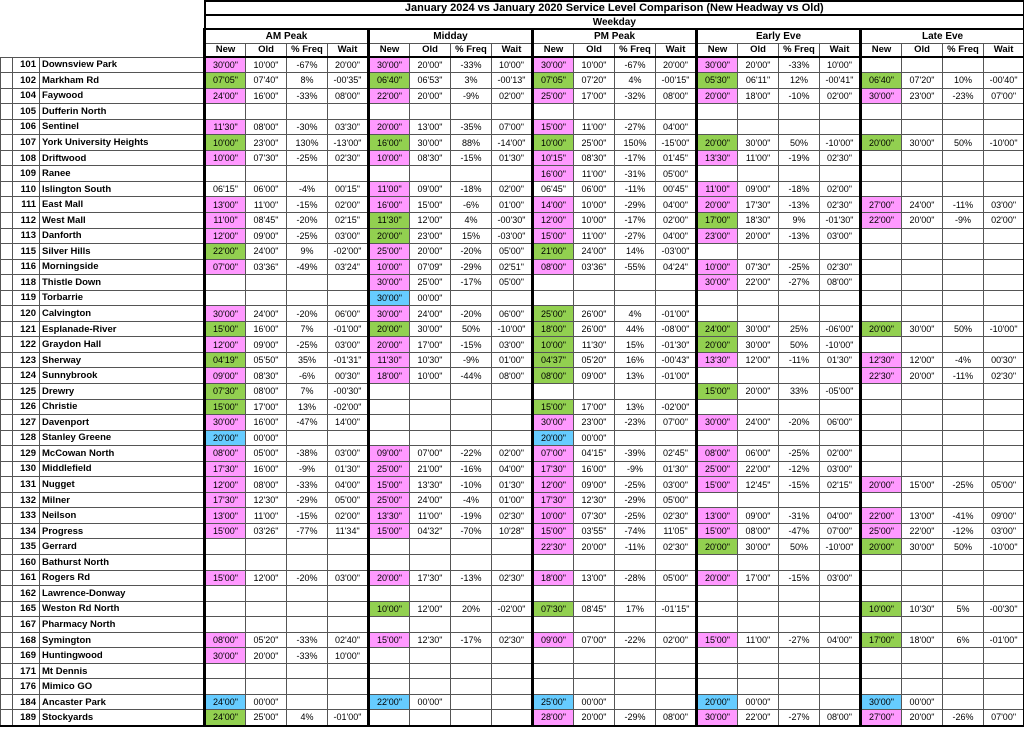  I want to click on route-number: 121, so click(26, 329).